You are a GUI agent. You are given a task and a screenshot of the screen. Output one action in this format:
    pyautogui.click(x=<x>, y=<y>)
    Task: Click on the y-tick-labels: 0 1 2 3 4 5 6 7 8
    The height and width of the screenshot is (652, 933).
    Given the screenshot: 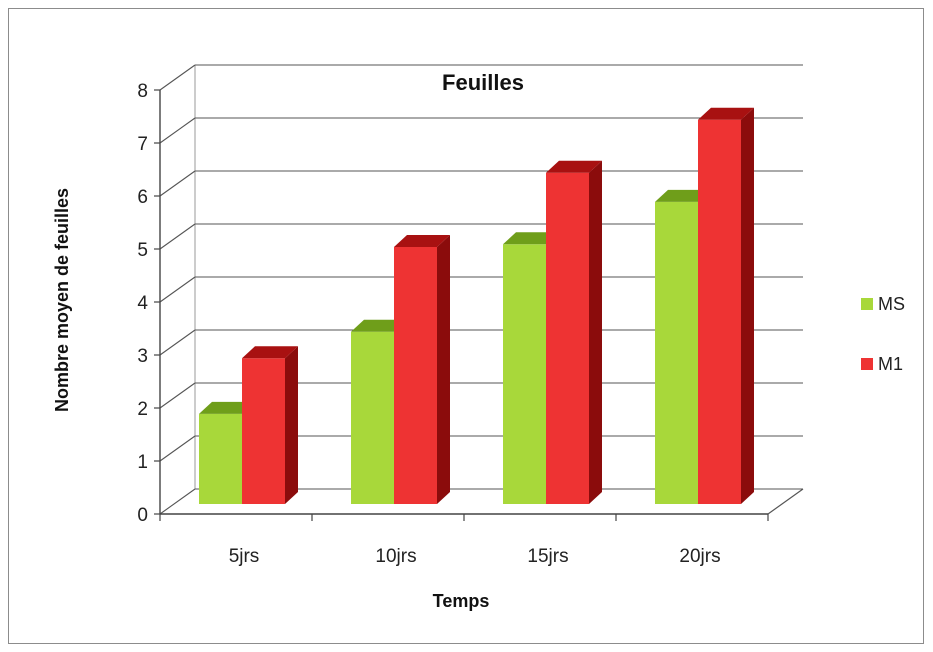 What is the action you would take?
    pyautogui.click(x=142, y=303)
    